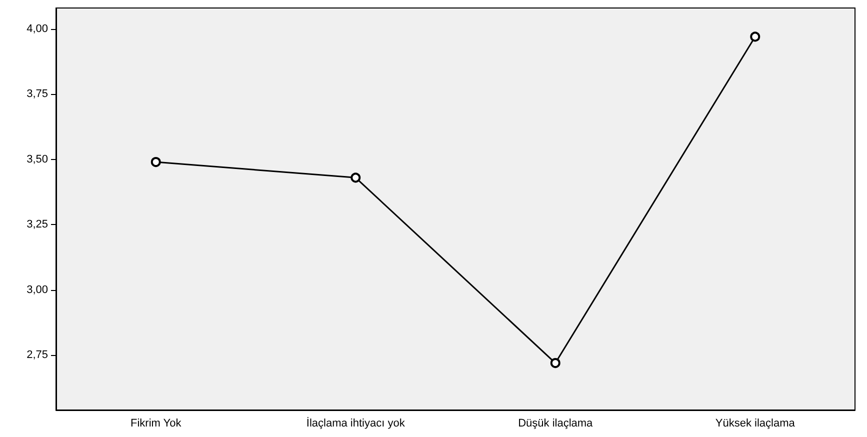 The height and width of the screenshot is (437, 867). What do you see at coordinates (37, 94) in the screenshot?
I see `y-tick-label: 3,75` at bounding box center [37, 94].